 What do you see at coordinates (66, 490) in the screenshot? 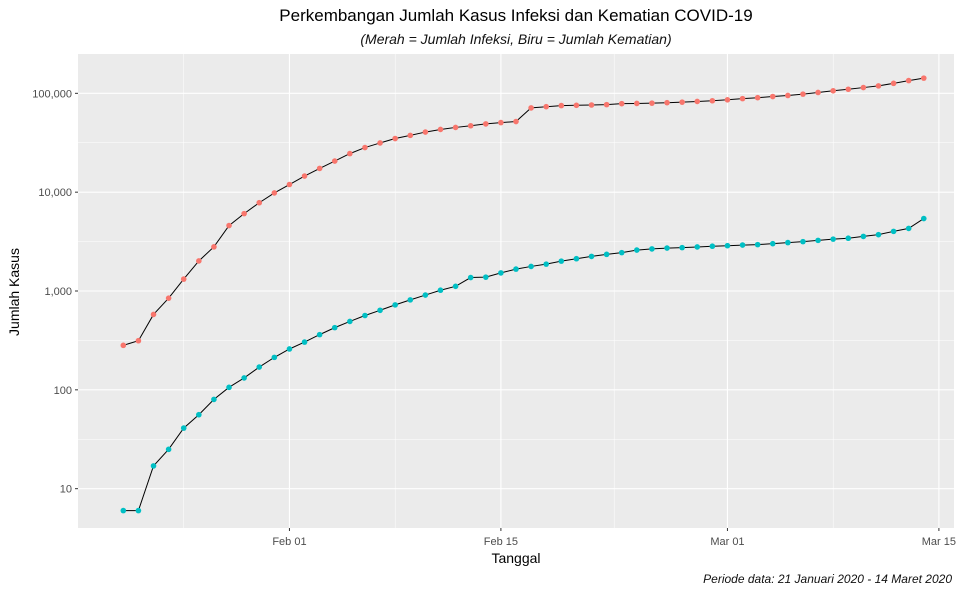
I see `y-tick-label: 10` at bounding box center [66, 490].